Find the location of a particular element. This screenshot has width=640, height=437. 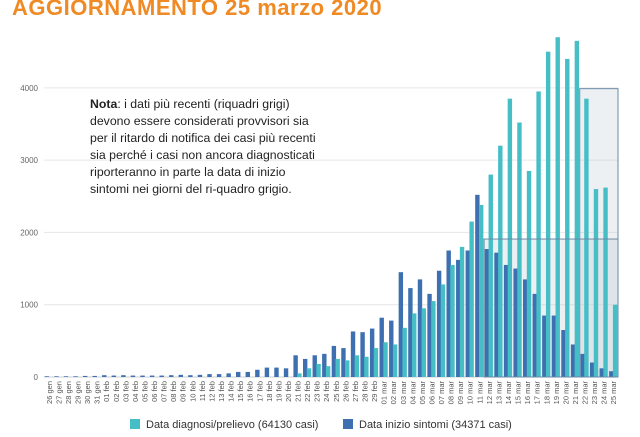

x-tick-label: 25 mar is located at coordinates (613, 392).